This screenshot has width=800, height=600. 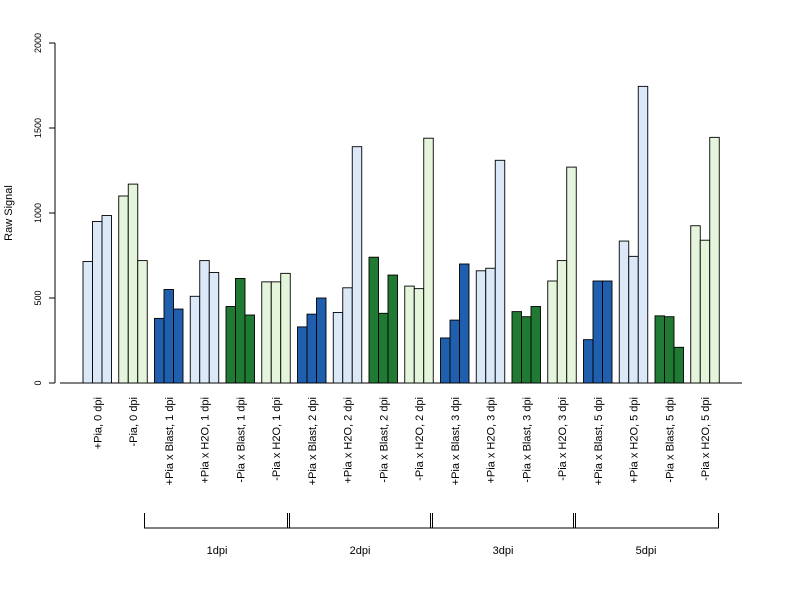 What do you see at coordinates (646, 551) in the screenshot?
I see `group-label: 5dpi` at bounding box center [646, 551].